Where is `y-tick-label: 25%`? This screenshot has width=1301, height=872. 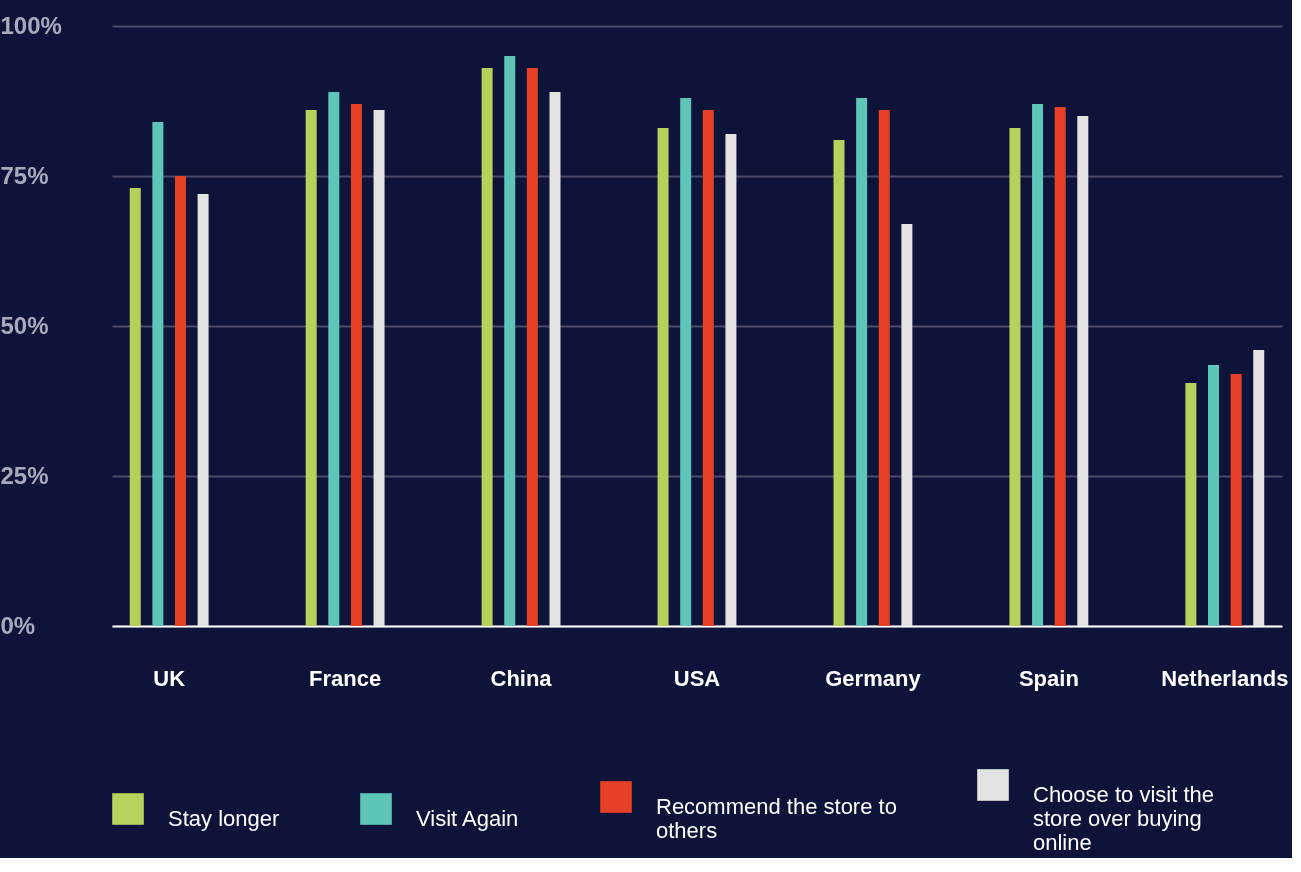 y-tick-label: 25% is located at coordinates (24, 475).